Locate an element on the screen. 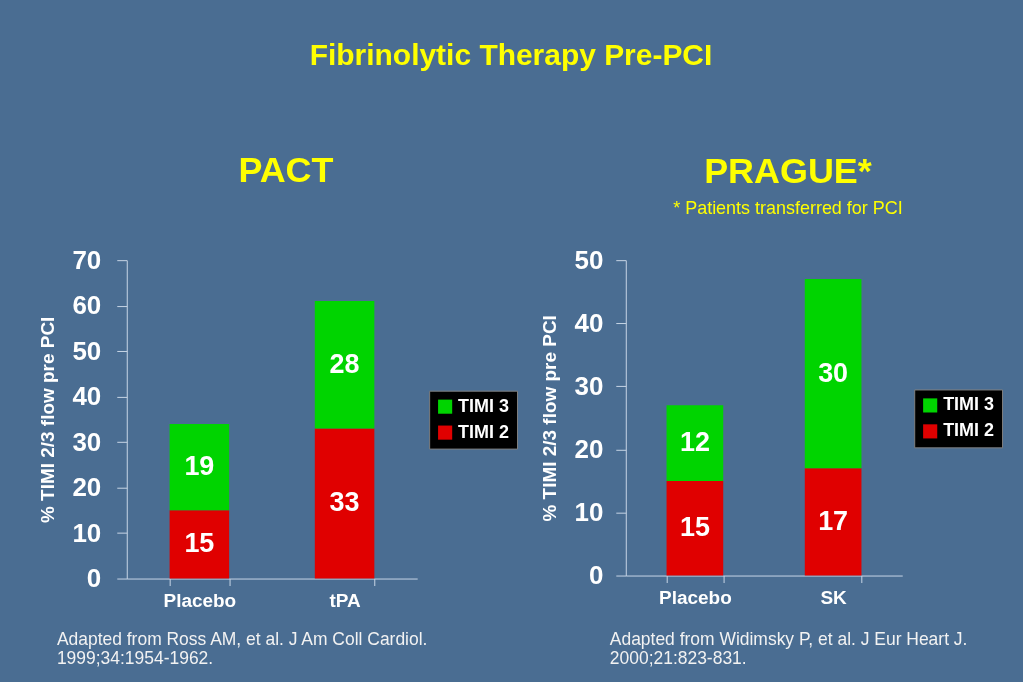 The image size is (1023, 682). chart-title: PACT is located at coordinates (286, 170).